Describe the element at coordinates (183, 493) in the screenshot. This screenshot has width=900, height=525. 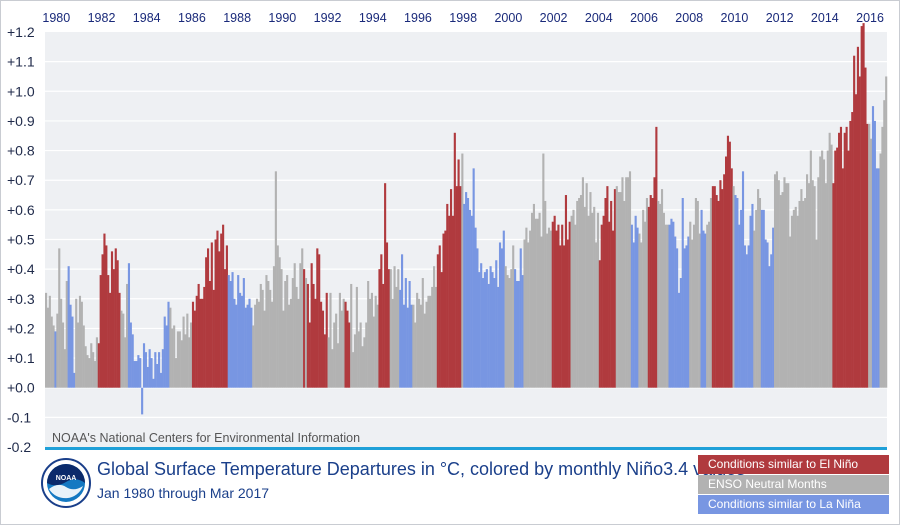
I see `chart-subtitle: Jan 1980 through Mar 2017` at that location.